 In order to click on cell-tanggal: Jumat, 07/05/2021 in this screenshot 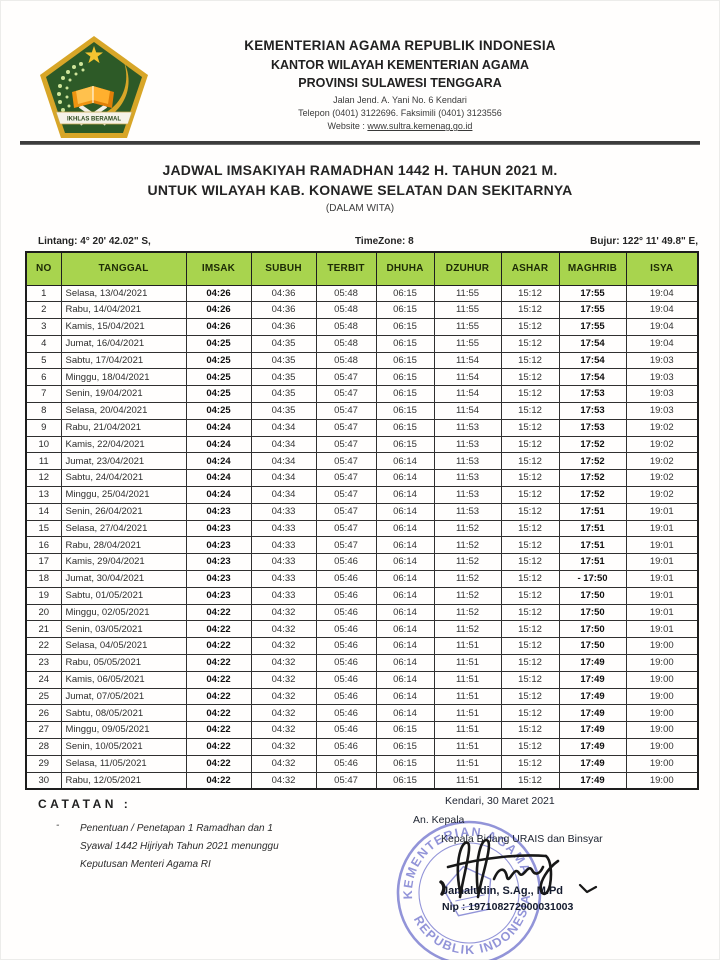, I will do `click(123, 696)`.